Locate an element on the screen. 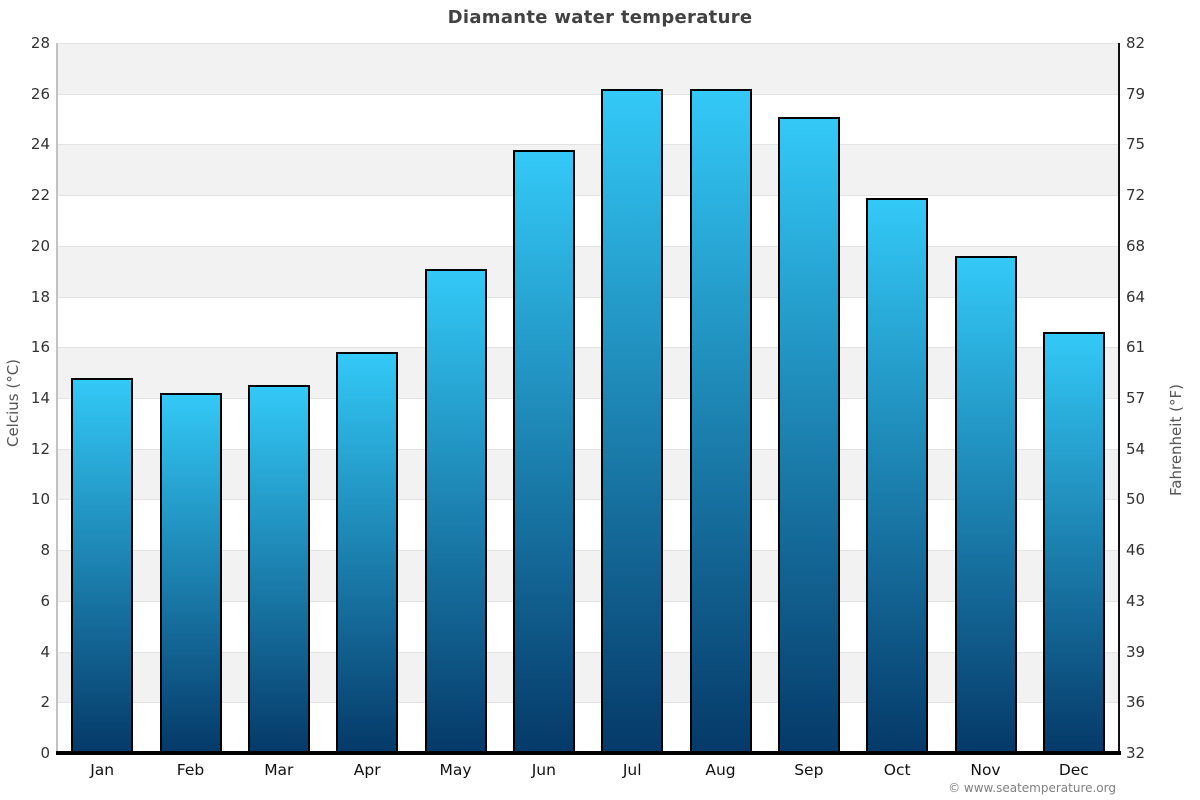  bar-may is located at coordinates (455, 510).